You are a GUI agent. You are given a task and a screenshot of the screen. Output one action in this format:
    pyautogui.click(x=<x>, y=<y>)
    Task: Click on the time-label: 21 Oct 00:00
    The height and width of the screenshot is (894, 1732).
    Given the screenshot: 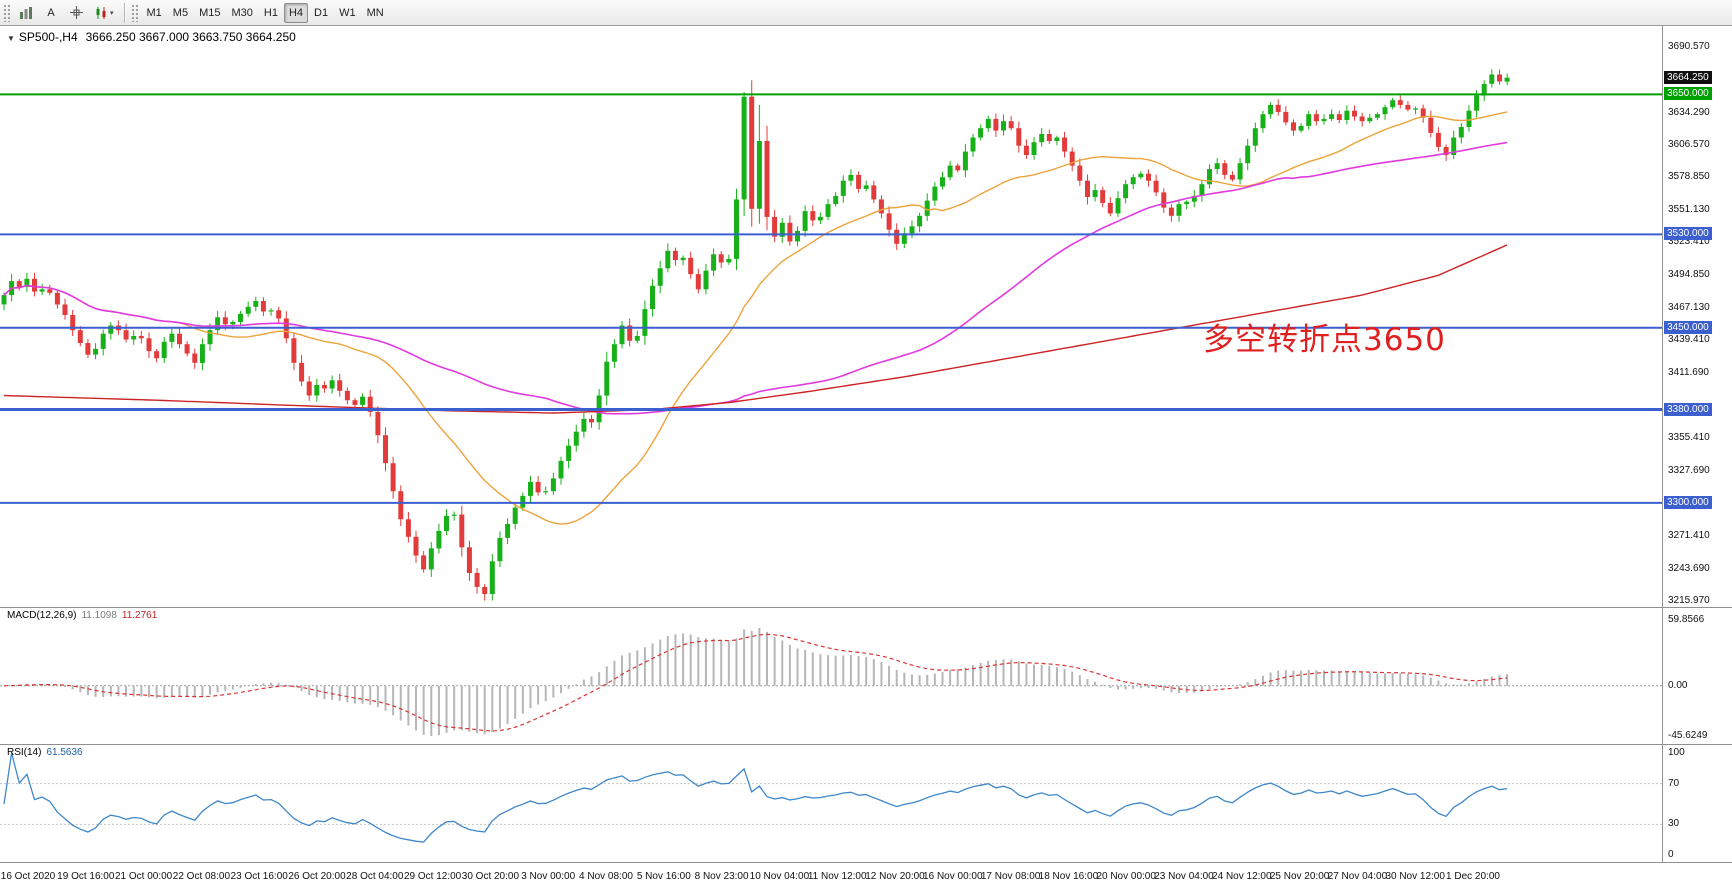 What is the action you would take?
    pyautogui.click(x=143, y=876)
    